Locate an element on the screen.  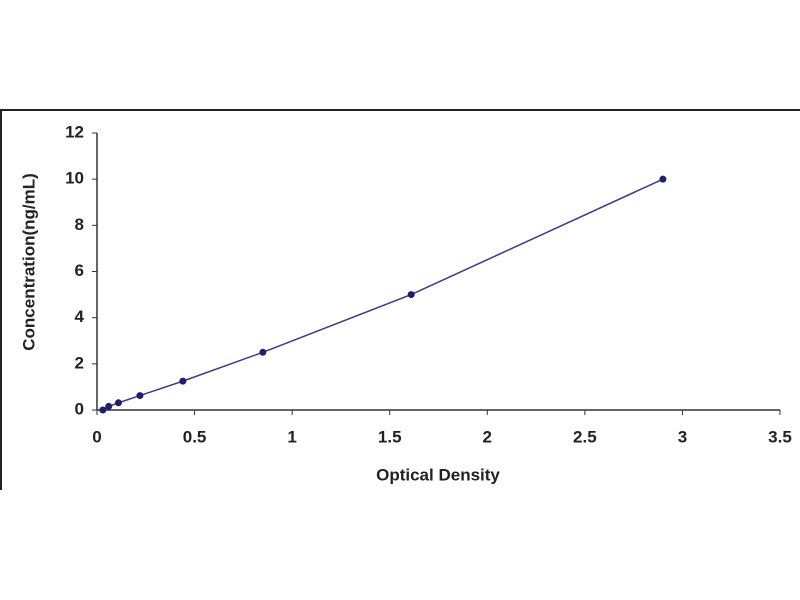
y-tick-label: 6 is located at coordinates (79, 270).